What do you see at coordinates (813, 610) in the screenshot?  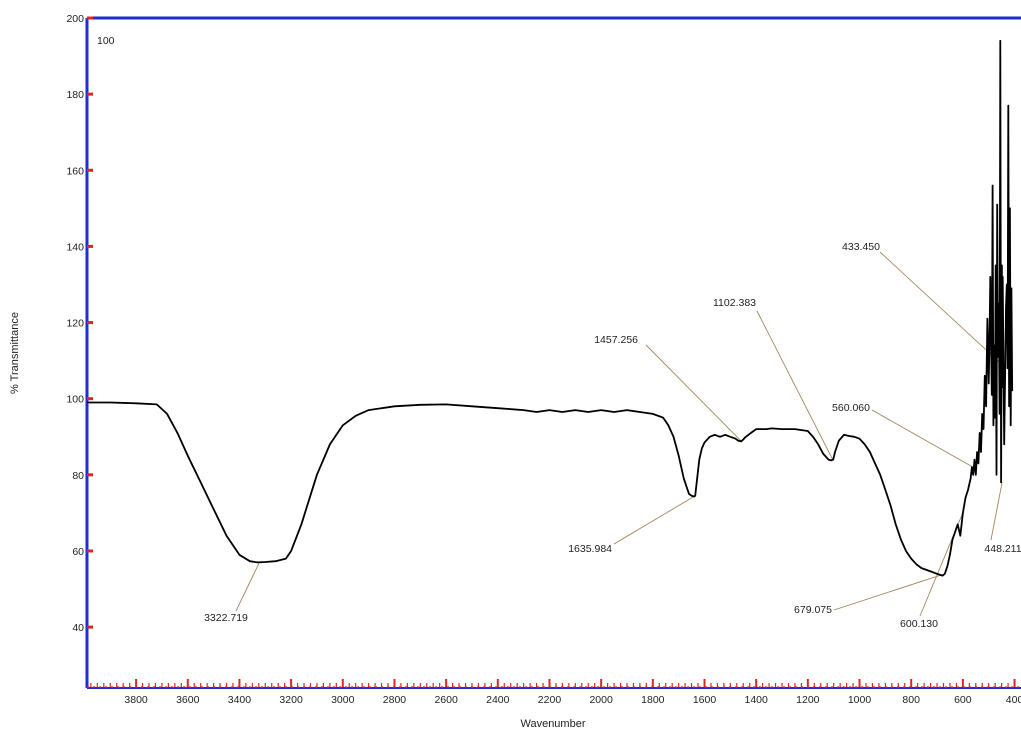 I see `peak-label: 679.075` at bounding box center [813, 610].